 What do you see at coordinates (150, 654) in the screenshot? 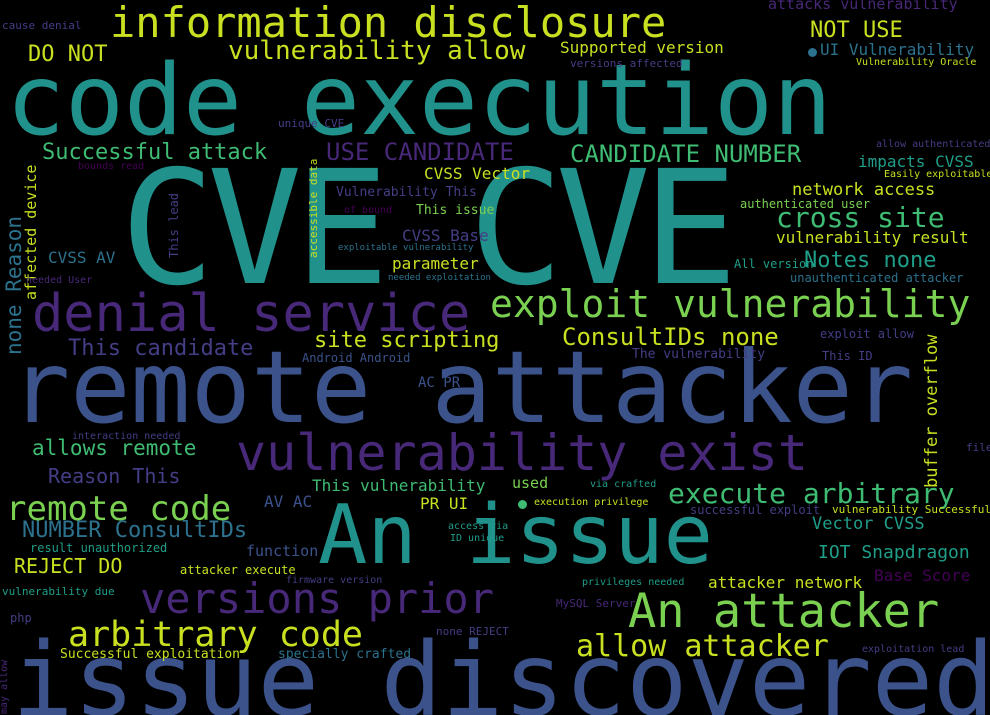
I see `word: Successful exploitation` at bounding box center [150, 654].